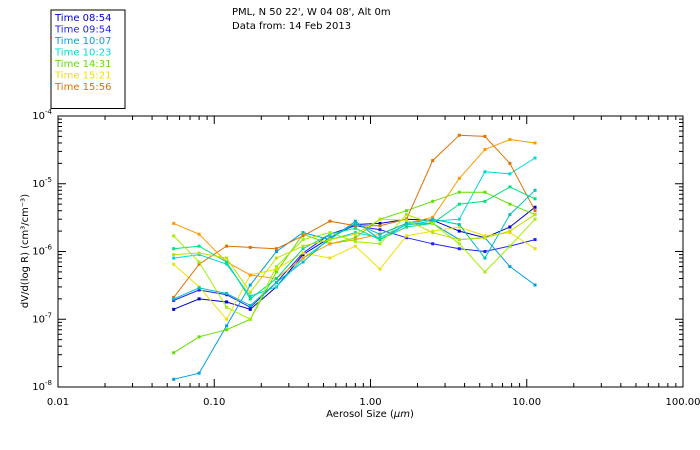 This screenshot has height=450, width=700. What do you see at coordinates (42, 115) in the screenshot?
I see `y-tick-label: 10⁻⁴` at bounding box center [42, 115].